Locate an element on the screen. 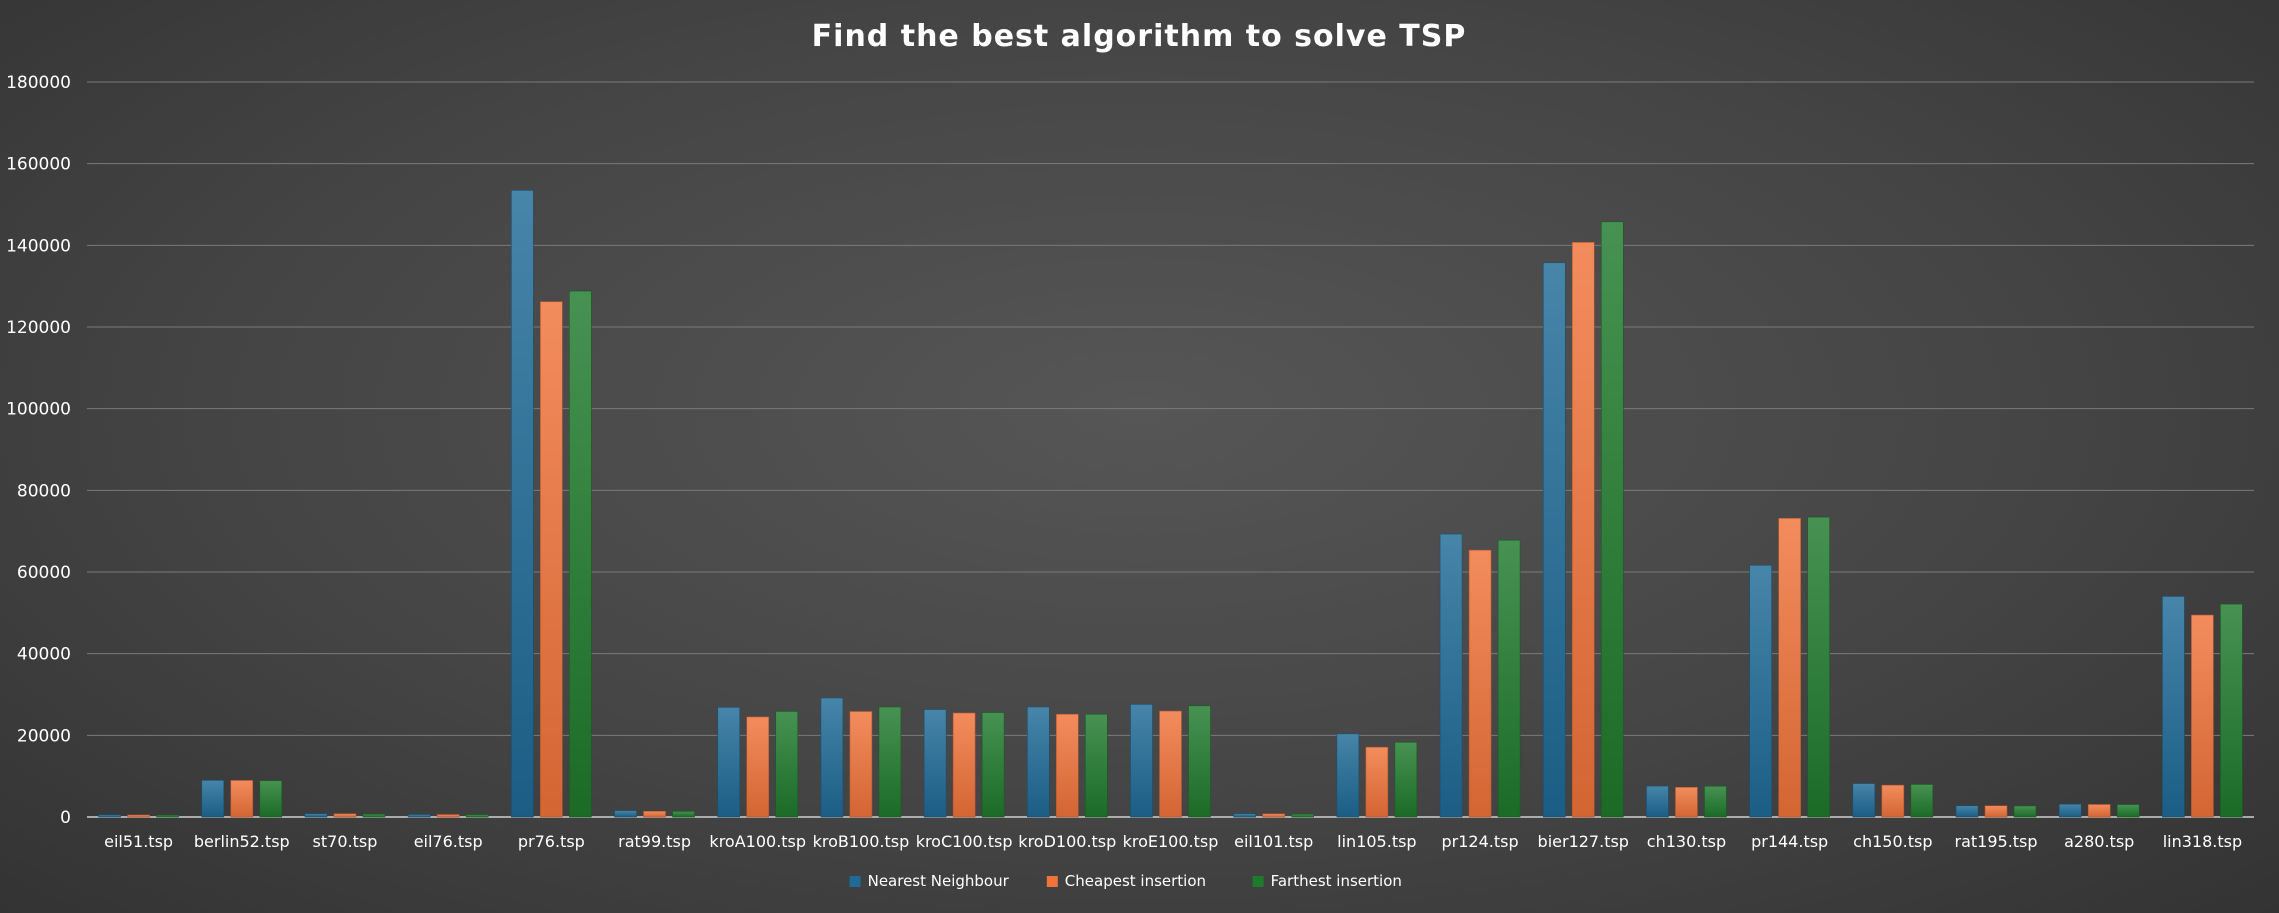 This screenshot has height=913, width=2279. legend-item-nearest-neighbour: Nearest Neighbour is located at coordinates (929, 881).